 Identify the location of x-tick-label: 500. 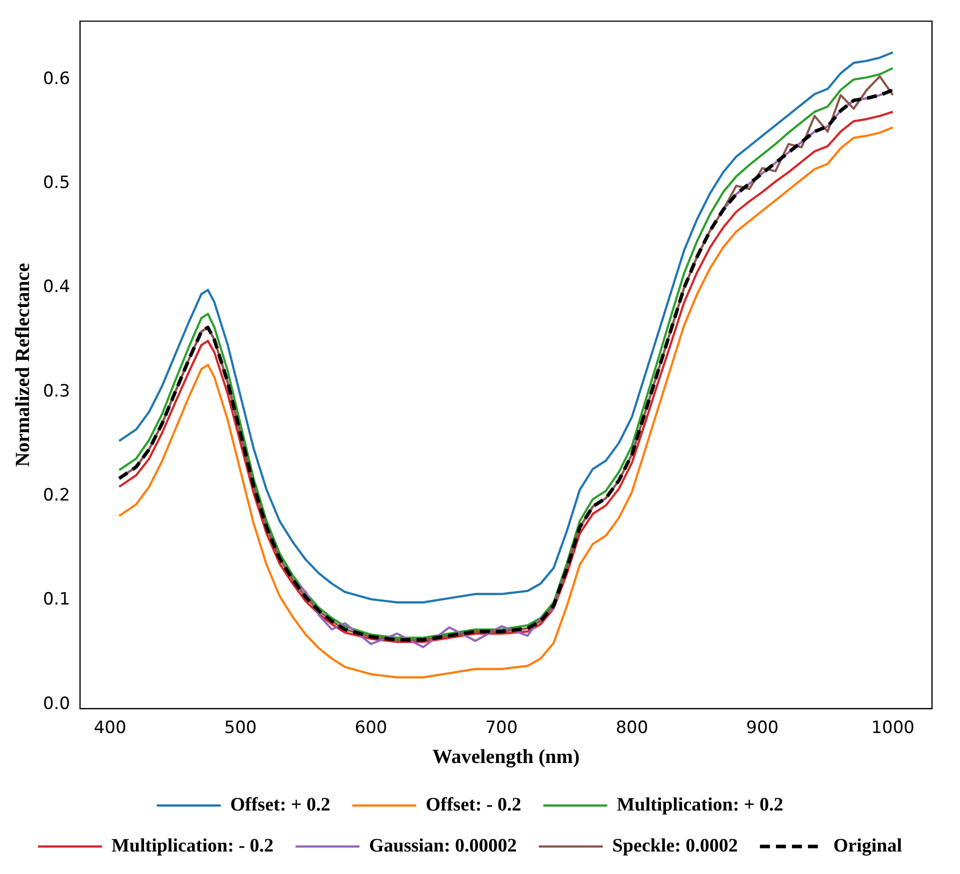
(240, 728).